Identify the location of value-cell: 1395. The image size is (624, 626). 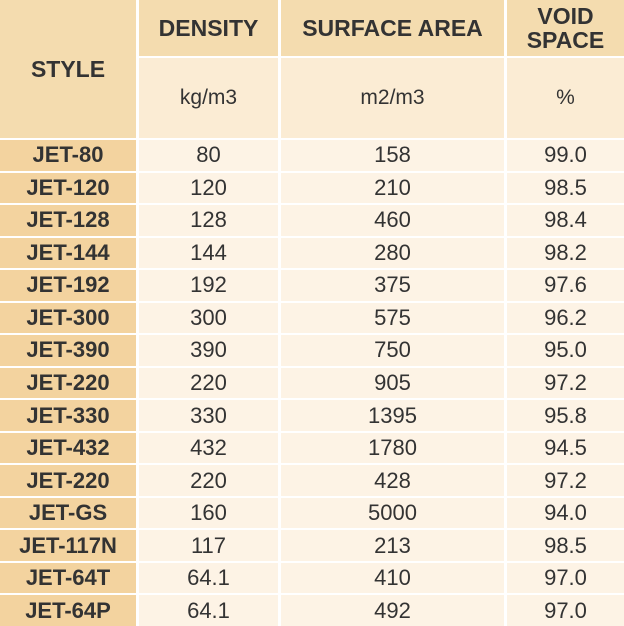
(392, 415).